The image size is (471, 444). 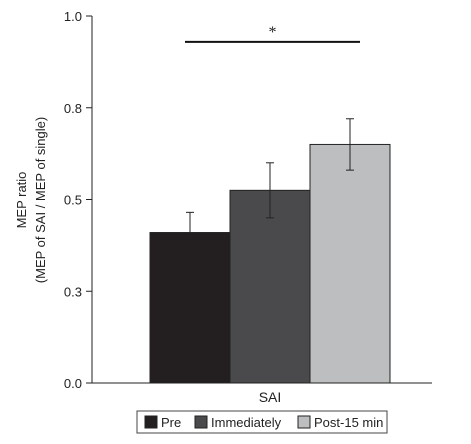 What do you see at coordinates (246, 422) in the screenshot?
I see `legend-label: Immediately` at bounding box center [246, 422].